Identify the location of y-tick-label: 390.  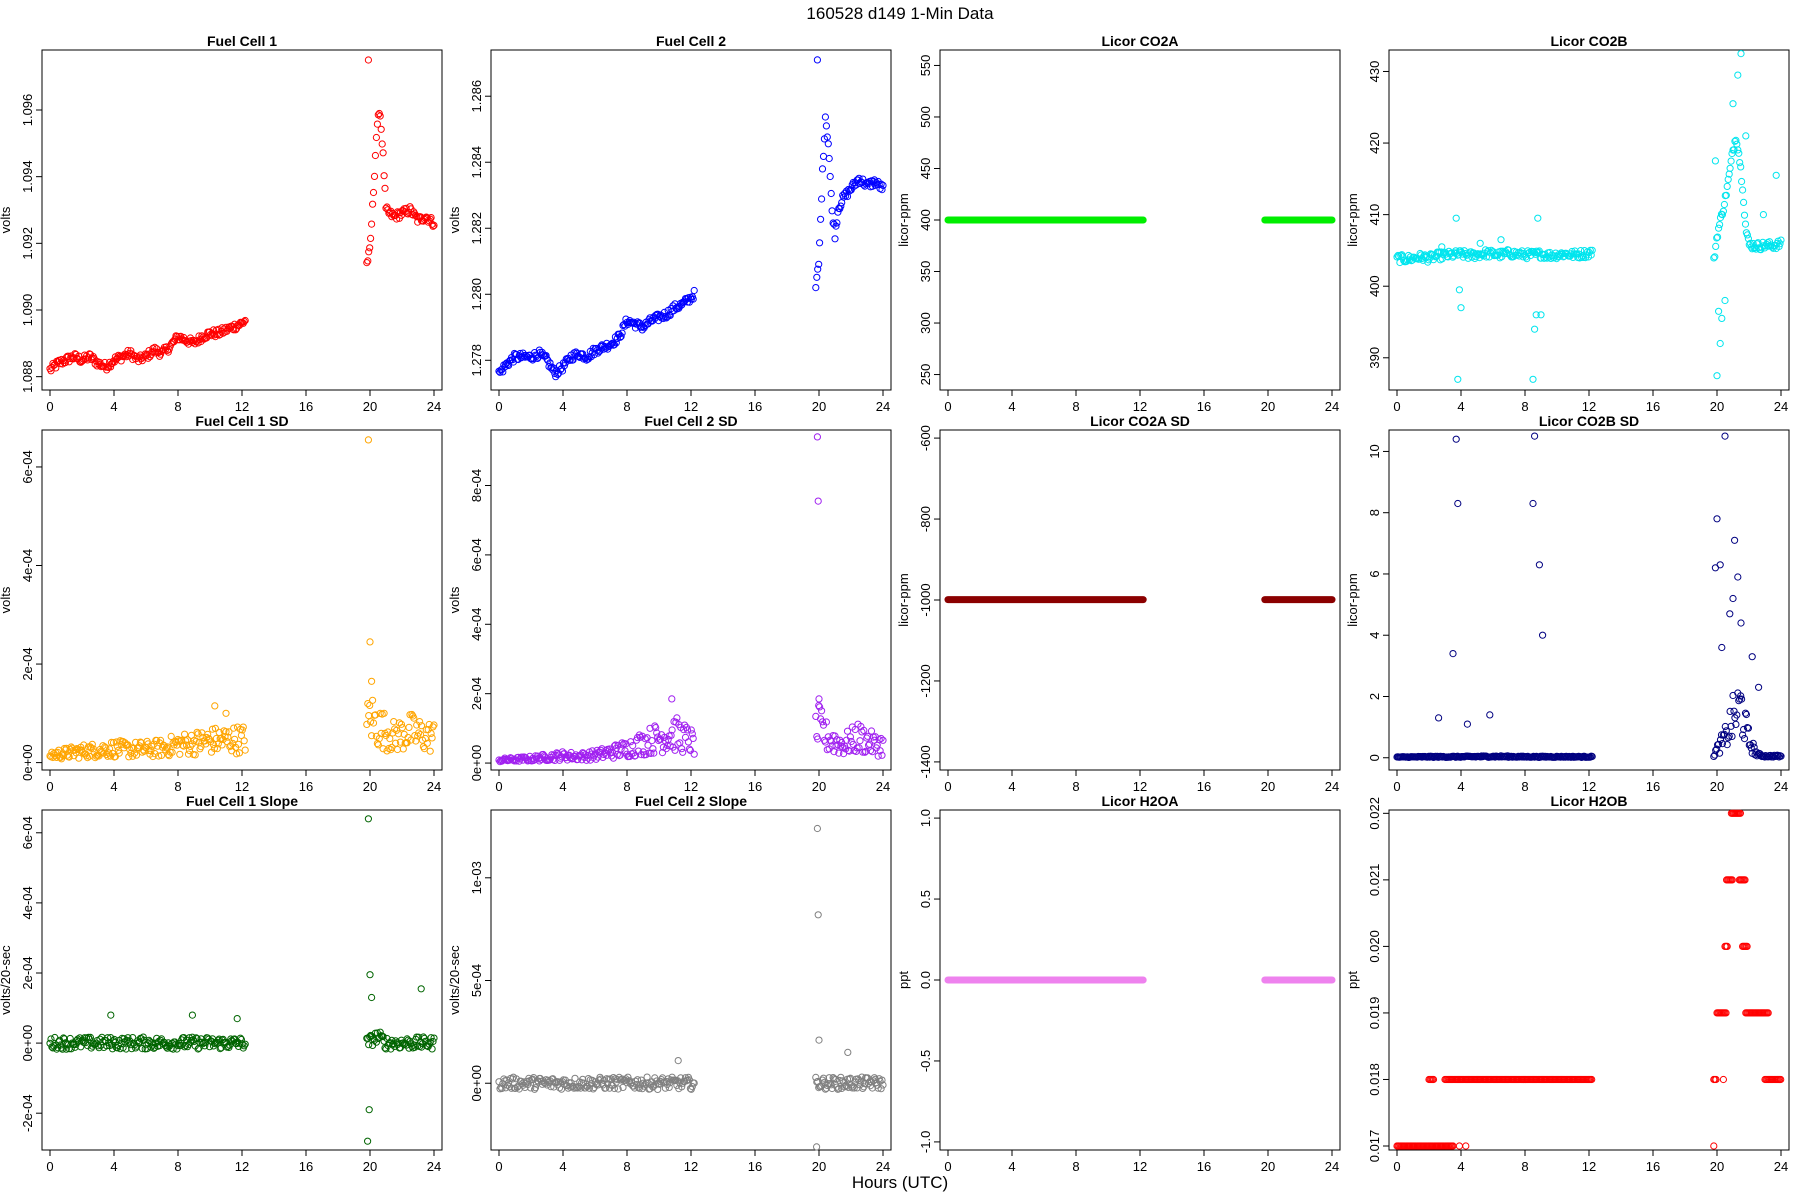
(1374, 358).